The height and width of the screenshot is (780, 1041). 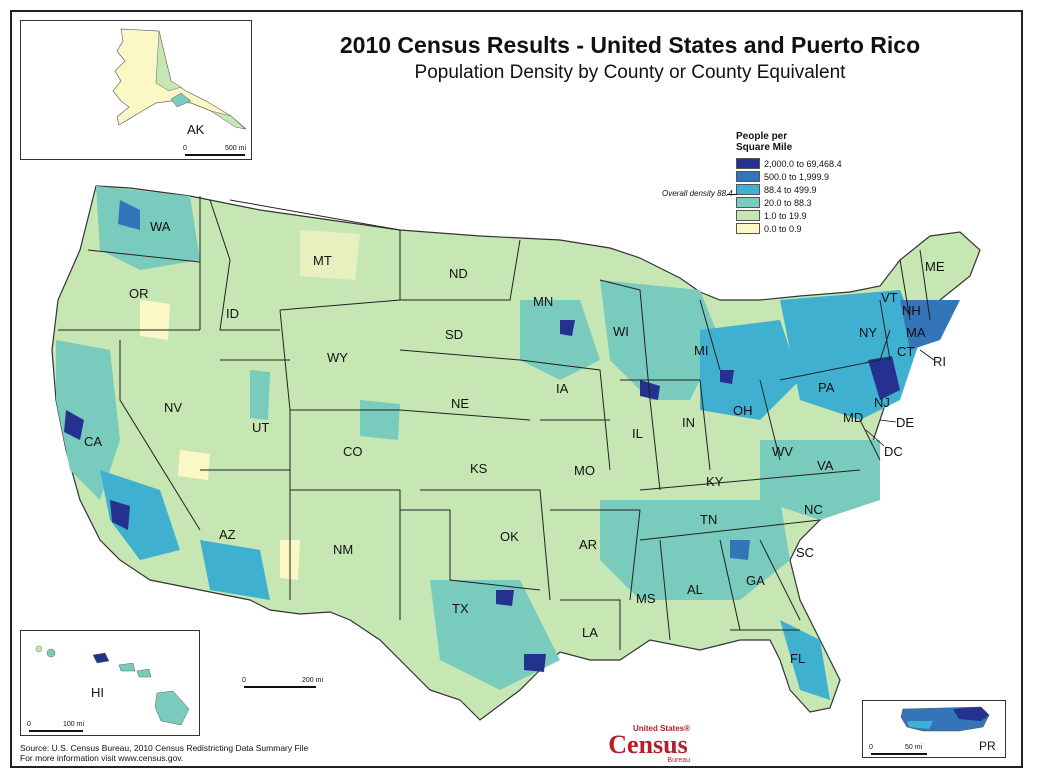 I want to click on state-label-tx: TX, so click(x=460, y=608).